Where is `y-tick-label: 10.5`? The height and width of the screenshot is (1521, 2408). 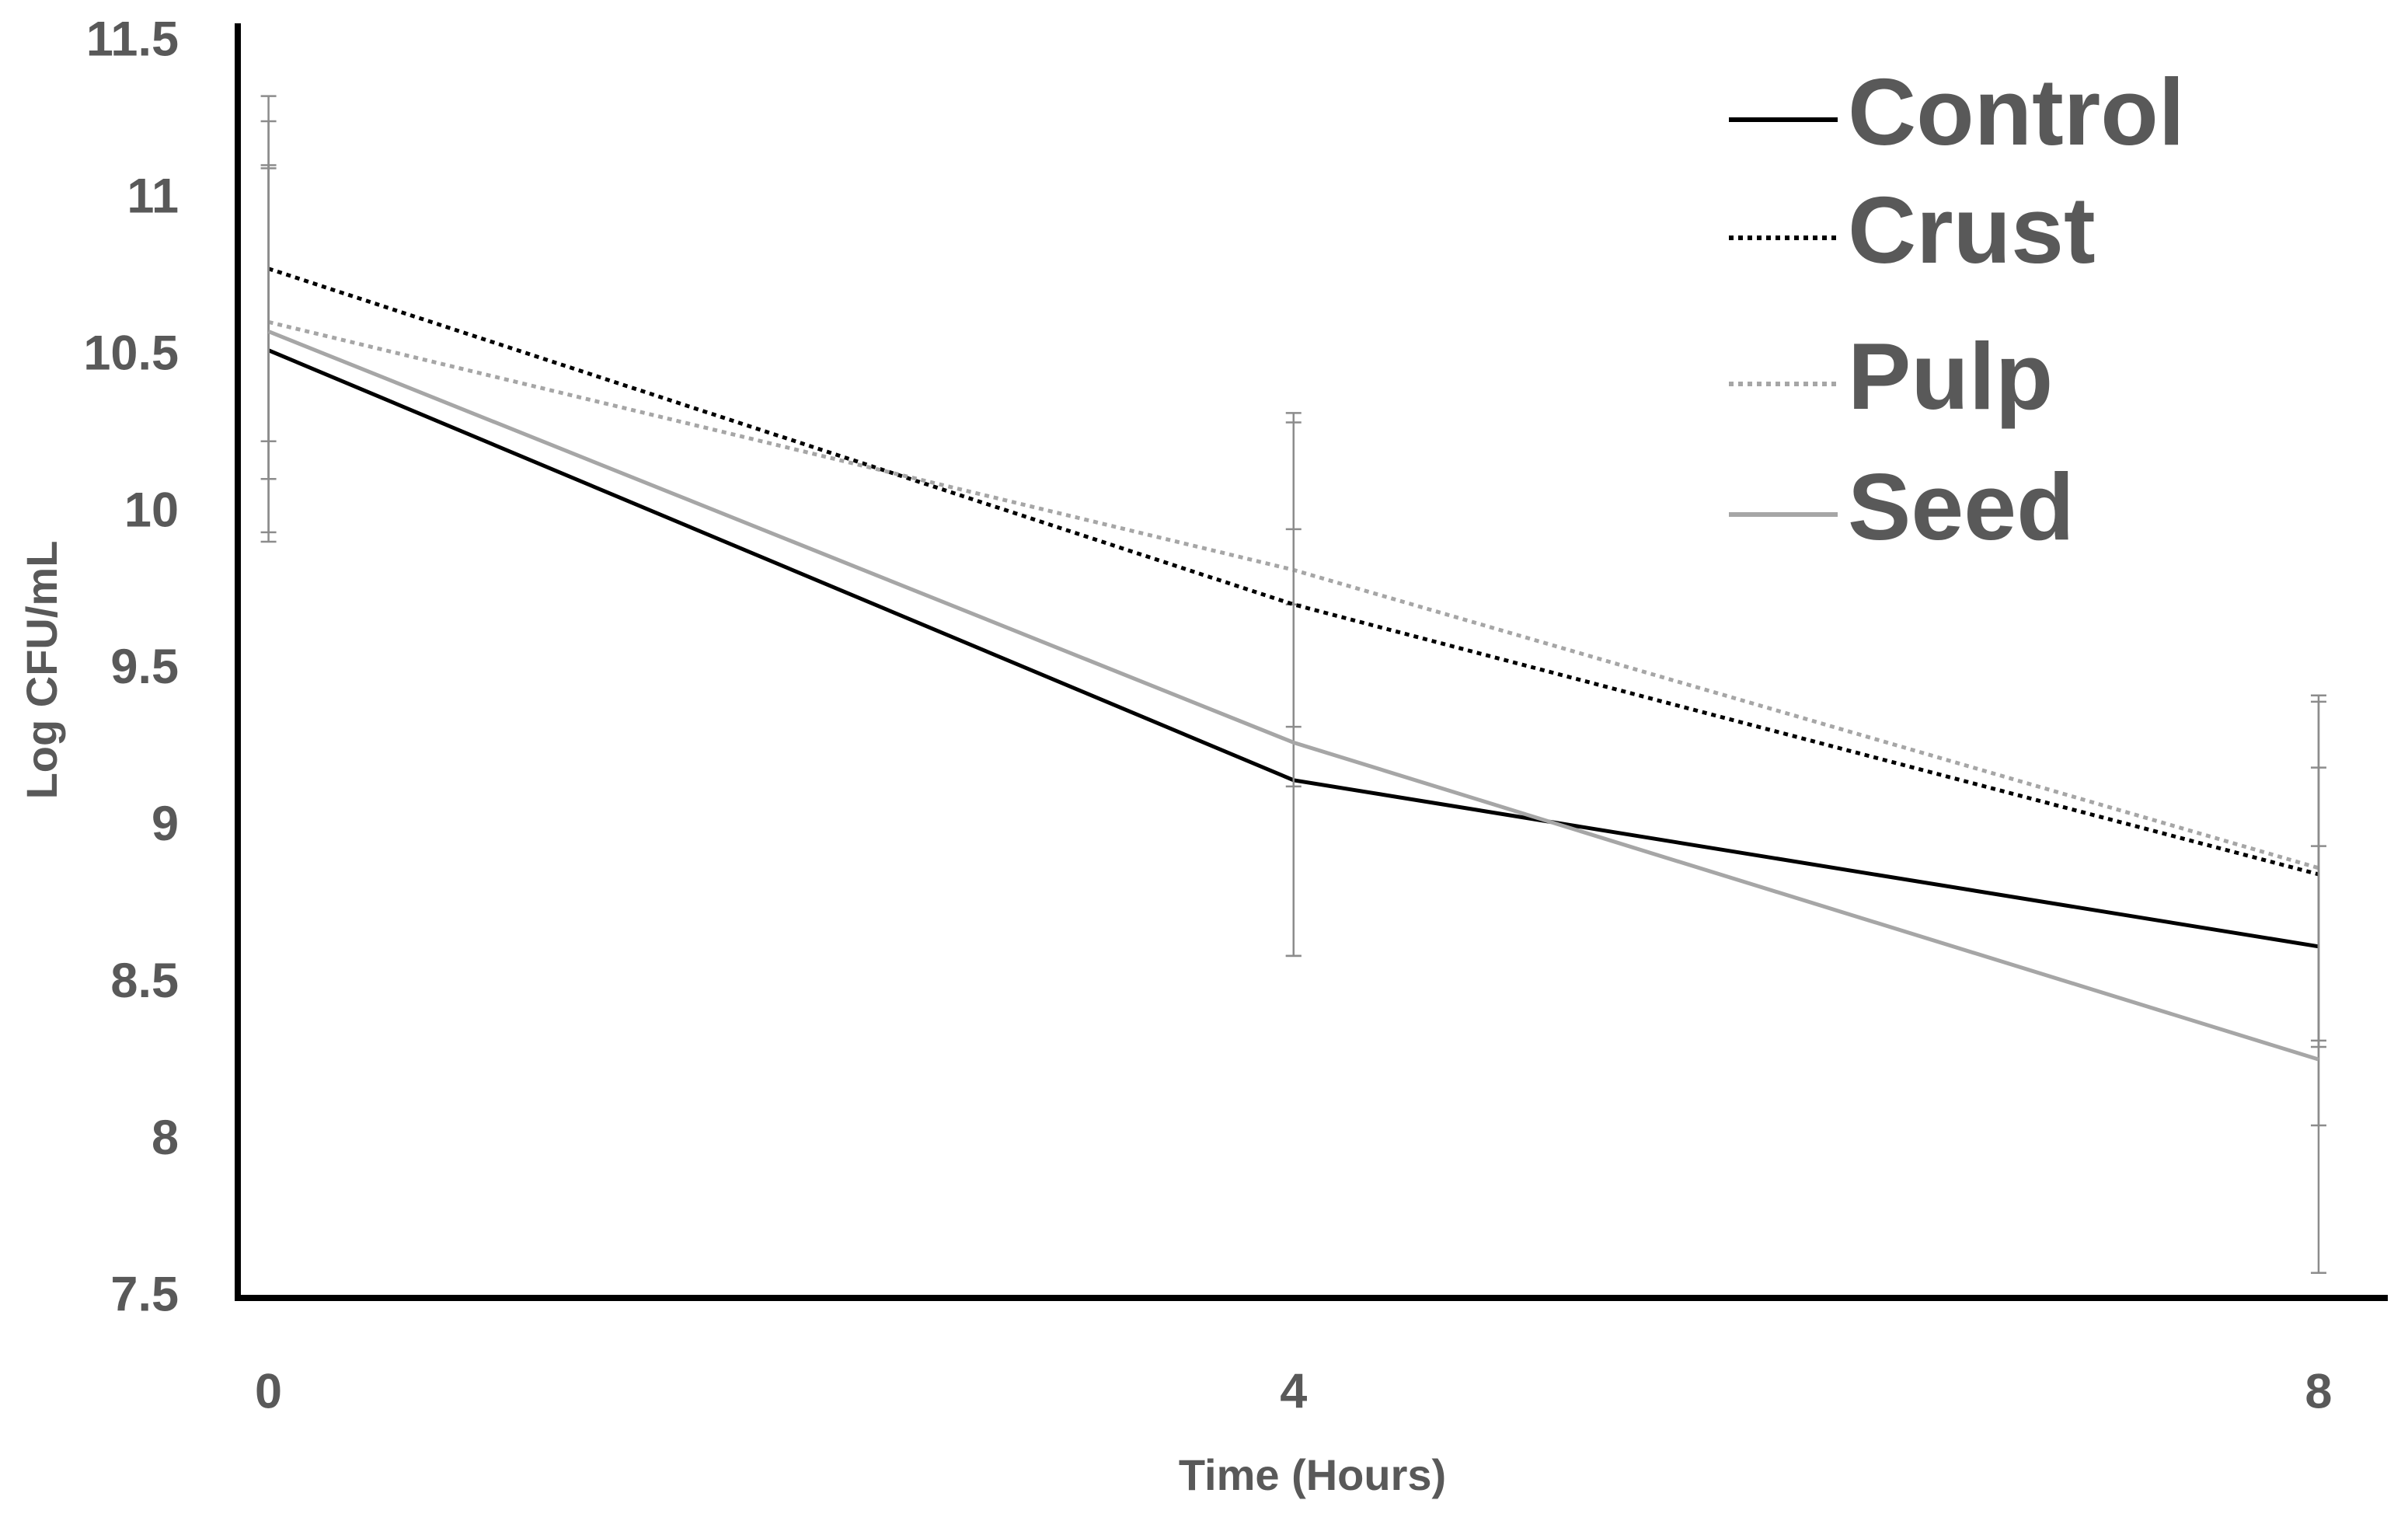
y-tick-label: 10.5 is located at coordinates (131, 353).